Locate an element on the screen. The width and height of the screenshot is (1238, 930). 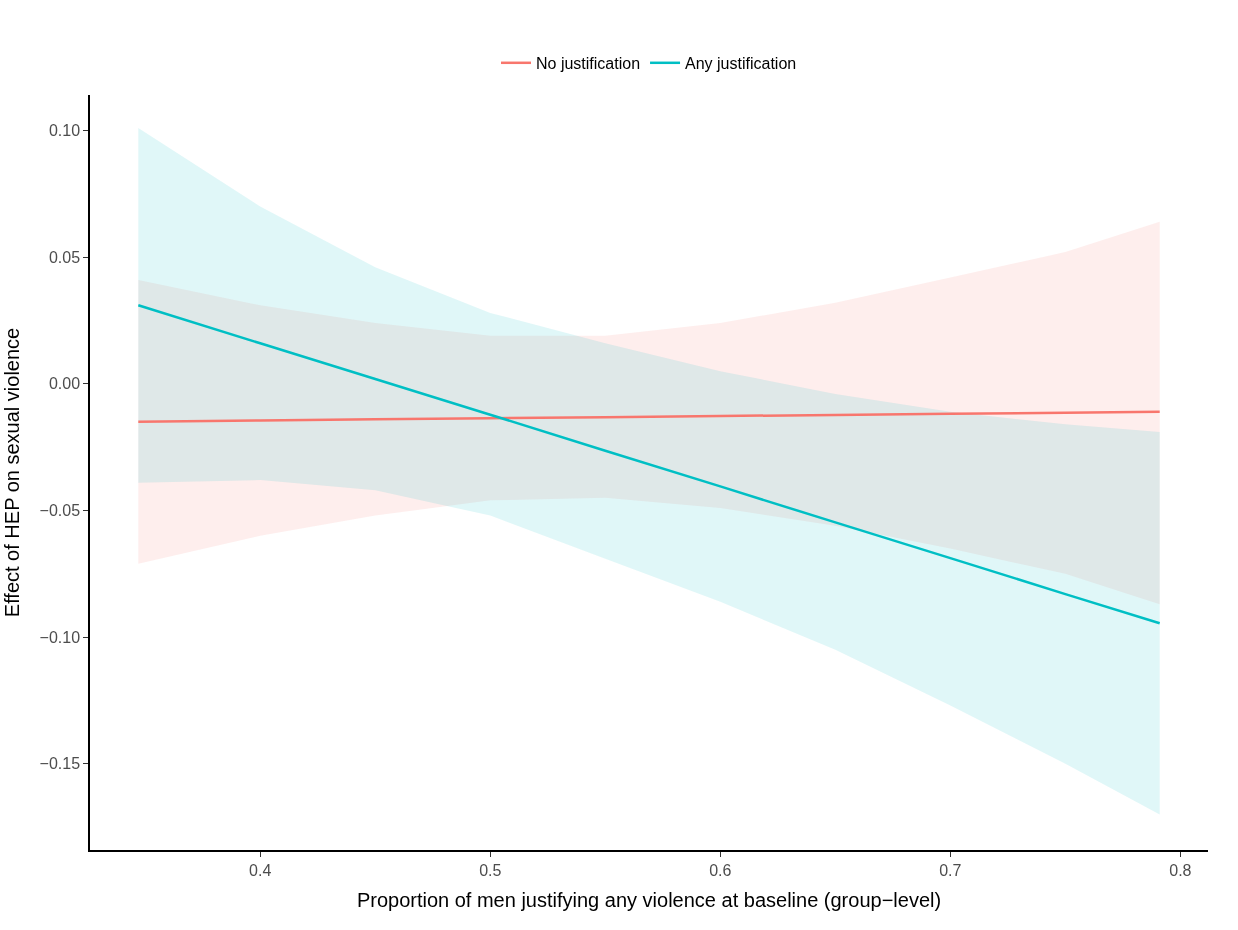
x-axis-title: Proportion of men justifying any violence at baseline (group−level) is located at coordinates (649, 899).